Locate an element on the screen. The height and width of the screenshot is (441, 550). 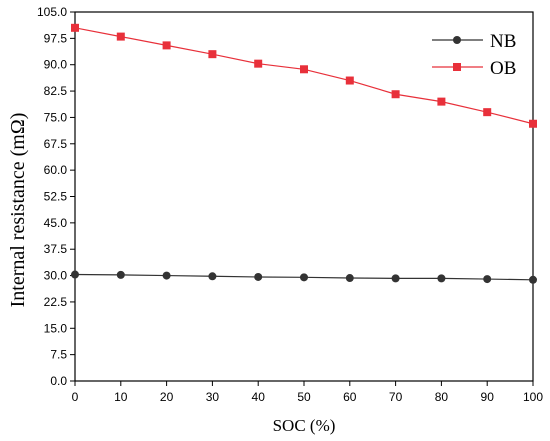
x-tick-label-1: 10 is located at coordinates (121, 397).